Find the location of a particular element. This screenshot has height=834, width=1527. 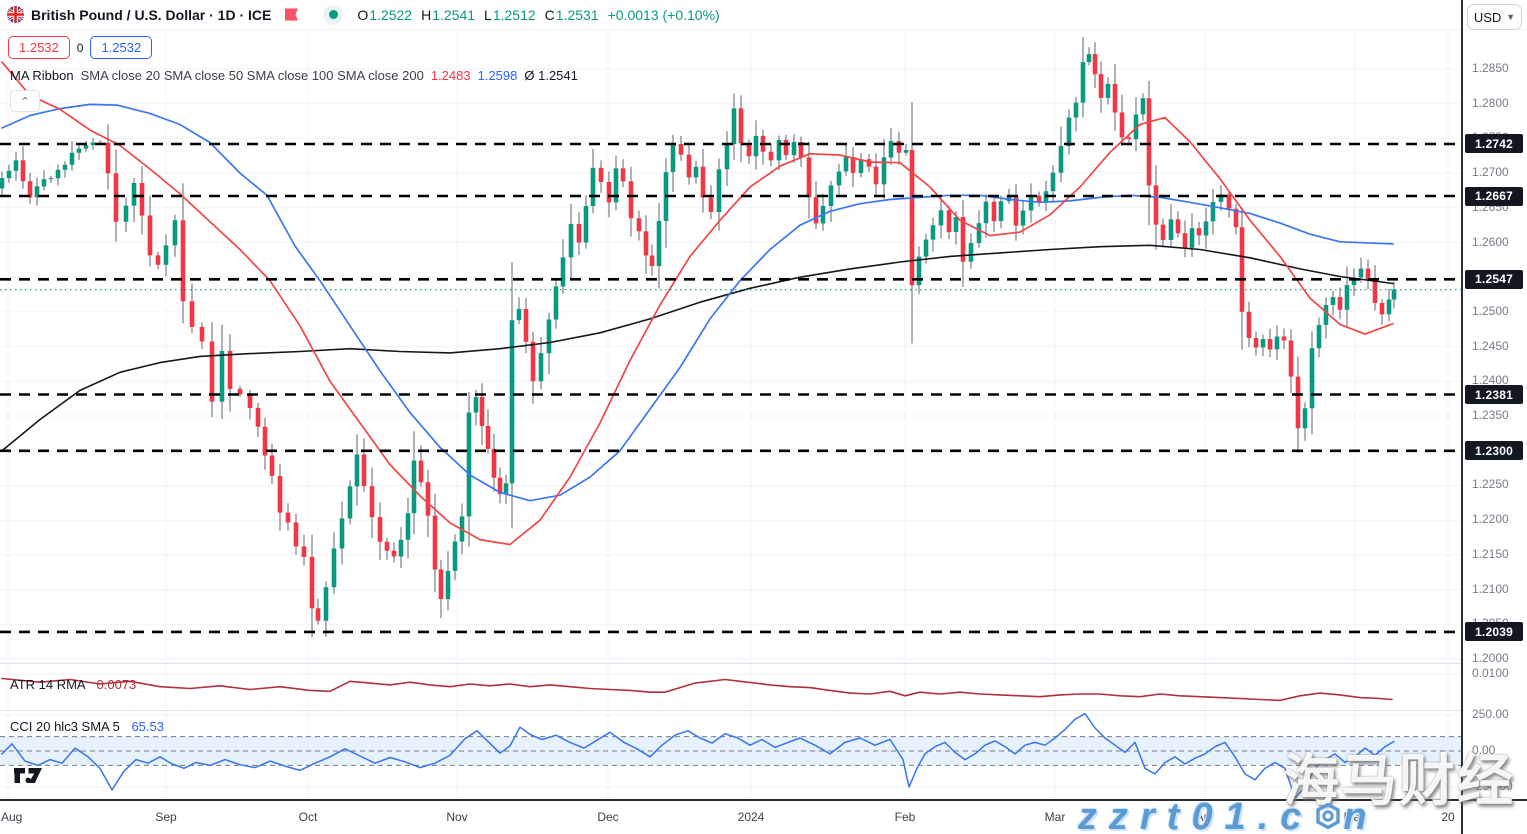

spread-value: 0 is located at coordinates (80, 47).